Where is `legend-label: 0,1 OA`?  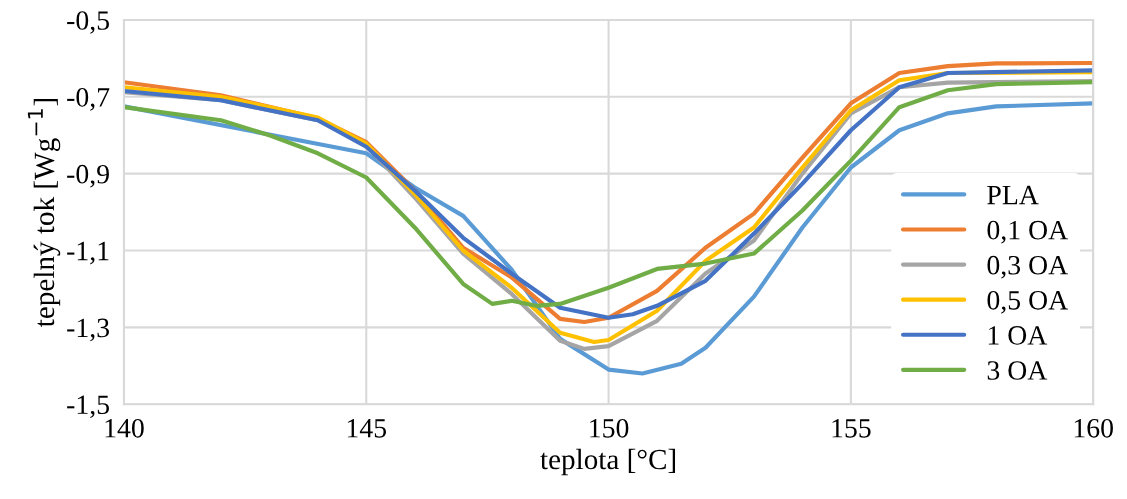 legend-label: 0,1 OA is located at coordinates (1027, 232).